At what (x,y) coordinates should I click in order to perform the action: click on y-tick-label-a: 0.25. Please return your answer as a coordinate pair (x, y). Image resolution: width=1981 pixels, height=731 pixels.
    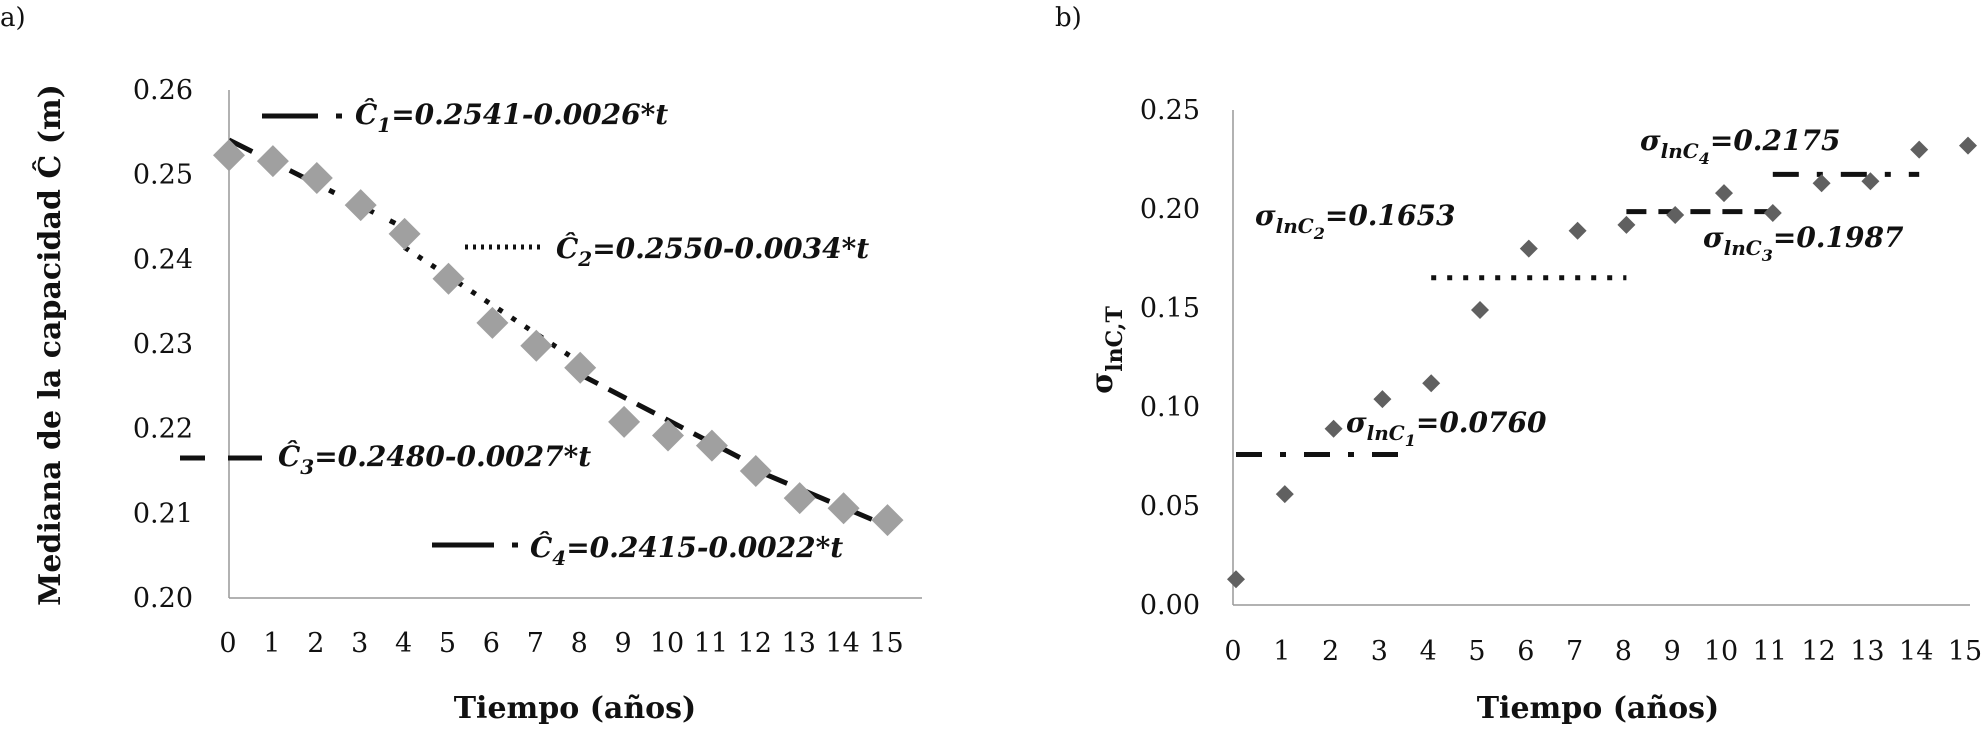
    Looking at the image, I should click on (163, 175).